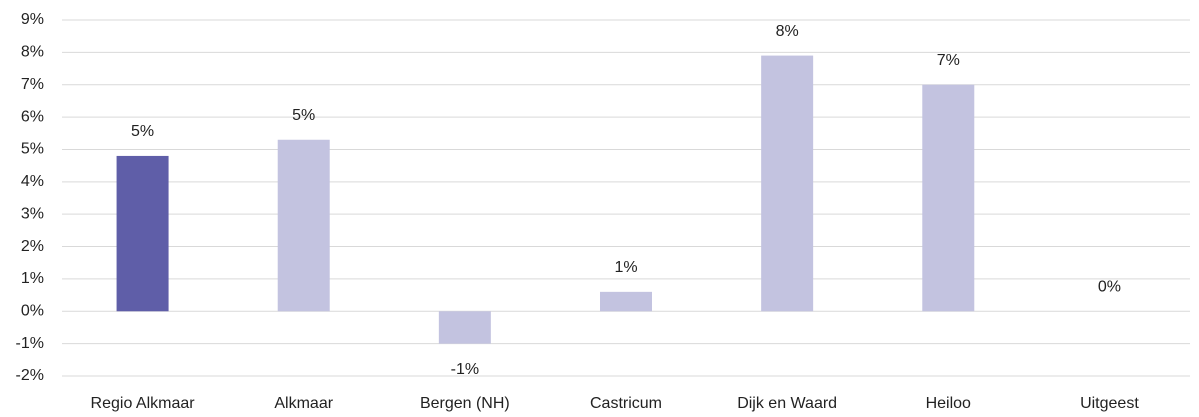 The image size is (1199, 417). I want to click on y-tick-label: 0%, so click(32, 310).